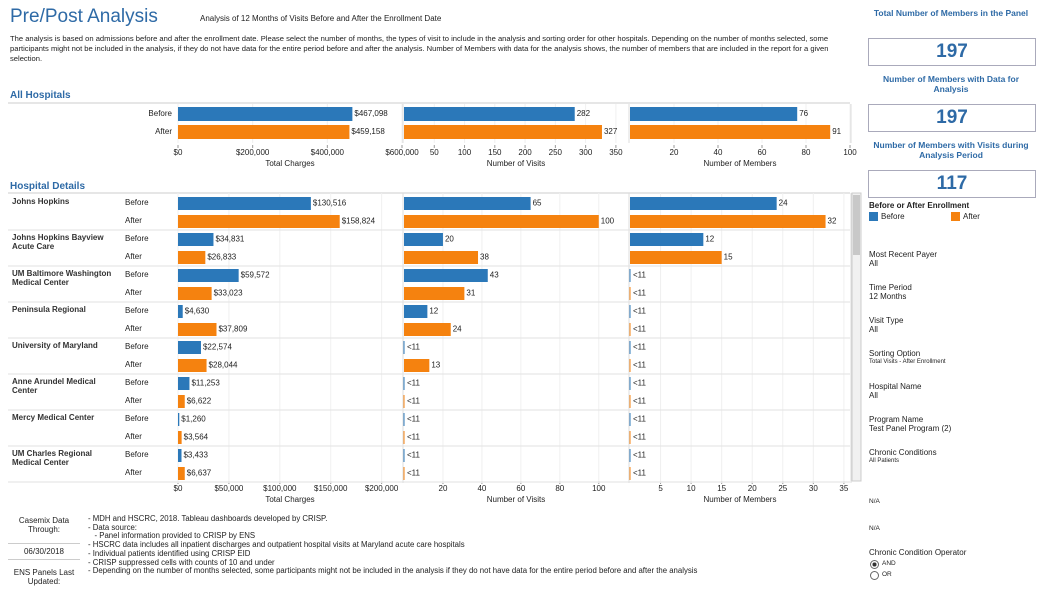 The image size is (1037, 589). What do you see at coordinates (205, 383) in the screenshot?
I see `value-label: $11,253` at bounding box center [205, 383].